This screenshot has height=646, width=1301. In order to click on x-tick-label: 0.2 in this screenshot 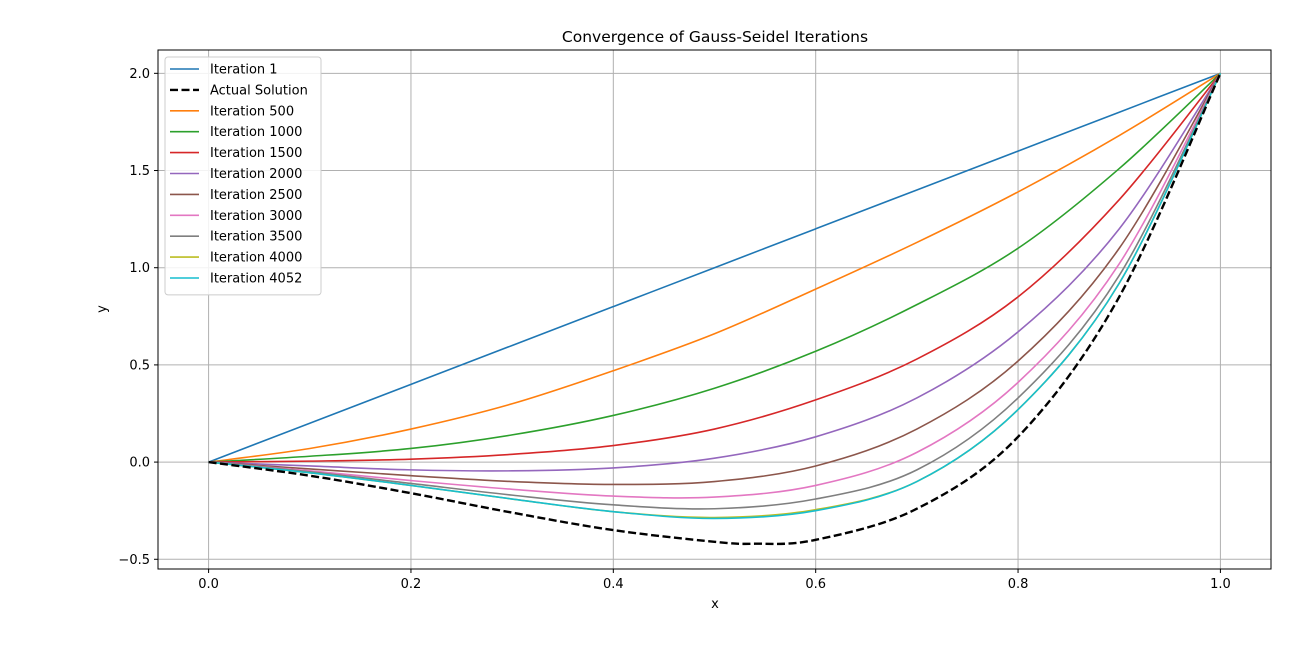, I will do `click(411, 584)`.